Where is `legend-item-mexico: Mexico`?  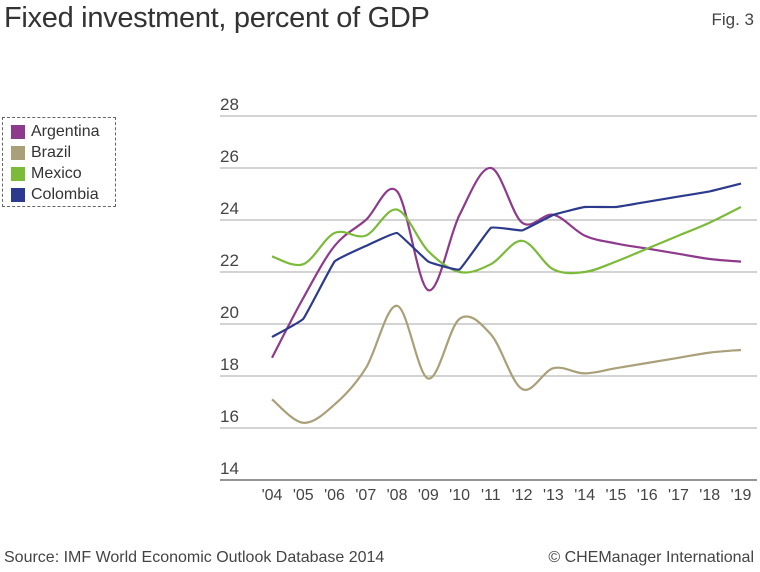 legend-item-mexico: Mexico is located at coordinates (63, 173).